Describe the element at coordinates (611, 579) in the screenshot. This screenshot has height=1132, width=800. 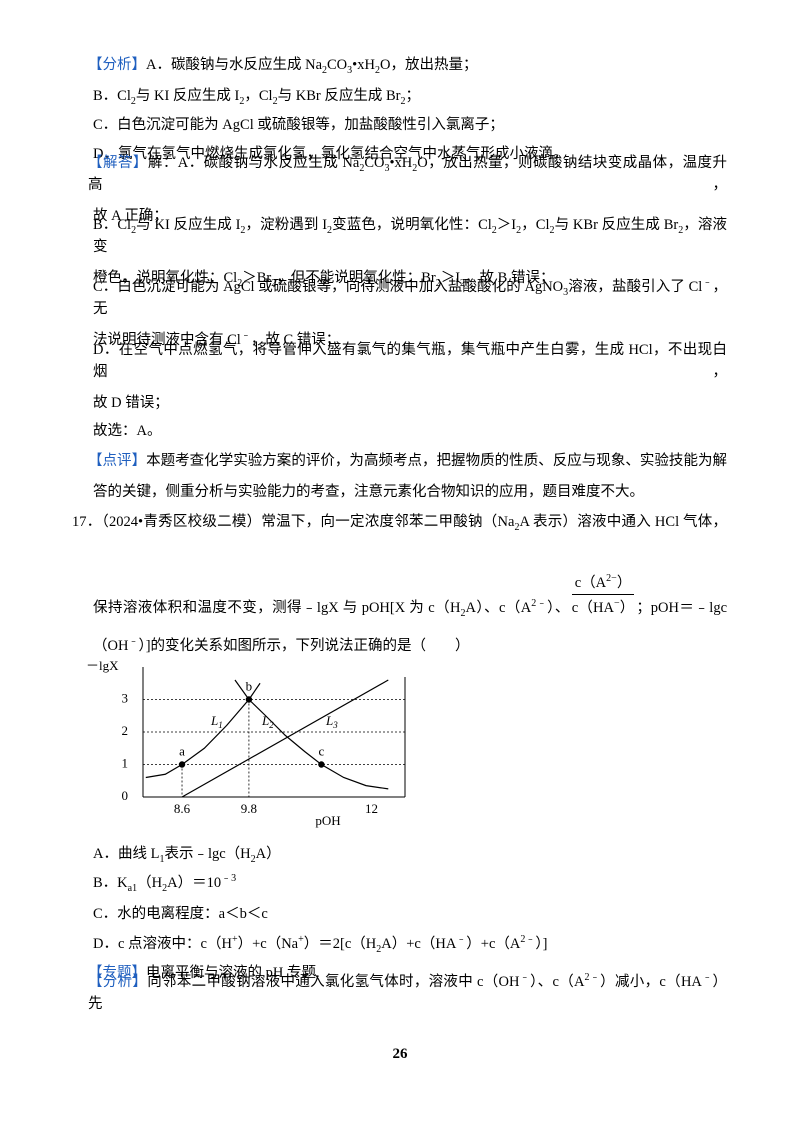
I see `superscript: 2−` at that location.